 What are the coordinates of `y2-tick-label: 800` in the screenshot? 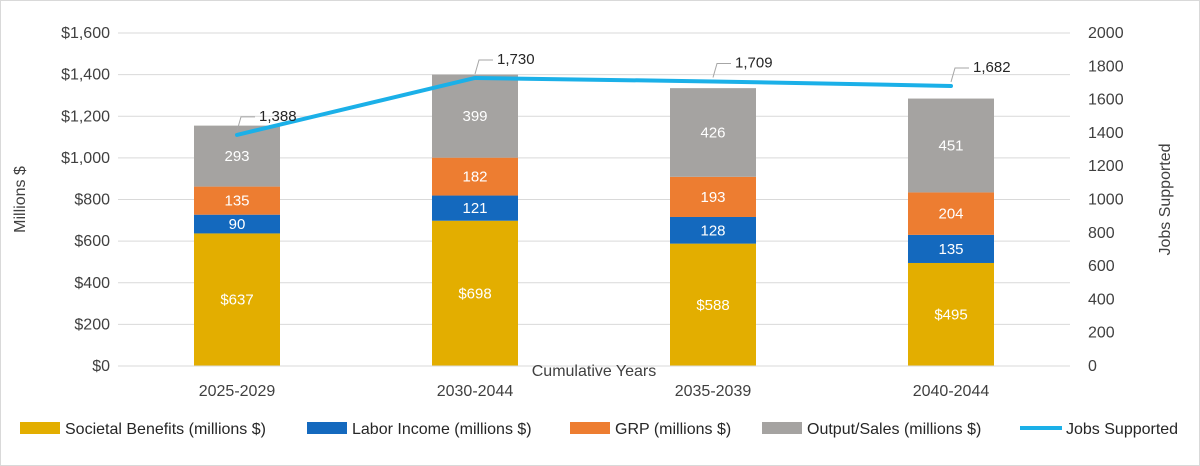 It's located at (1101, 233).